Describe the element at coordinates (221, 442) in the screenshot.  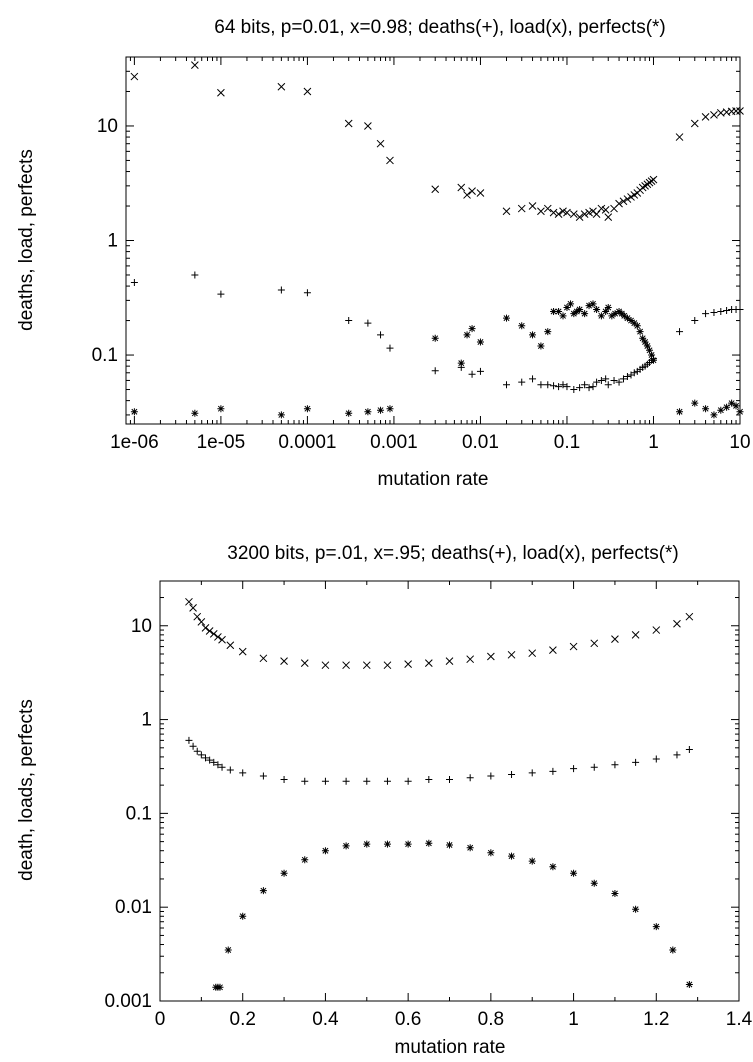
I see `x-tick-label: 1e-05` at that location.